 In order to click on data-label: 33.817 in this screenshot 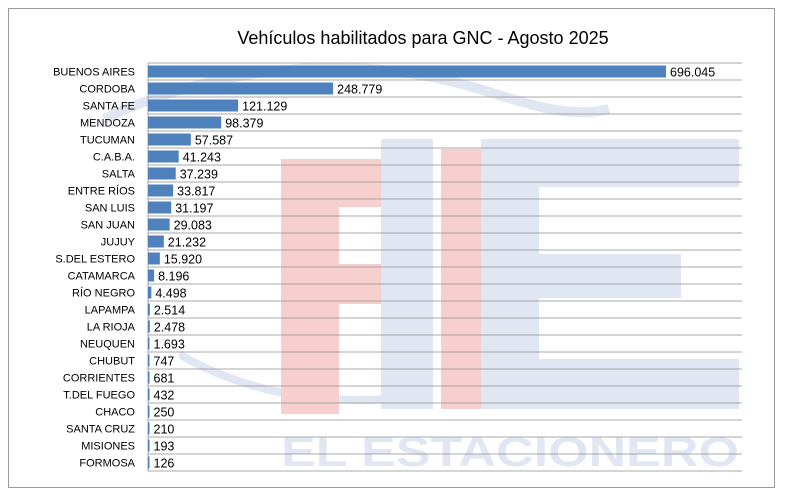, I will do `click(196, 192)`.